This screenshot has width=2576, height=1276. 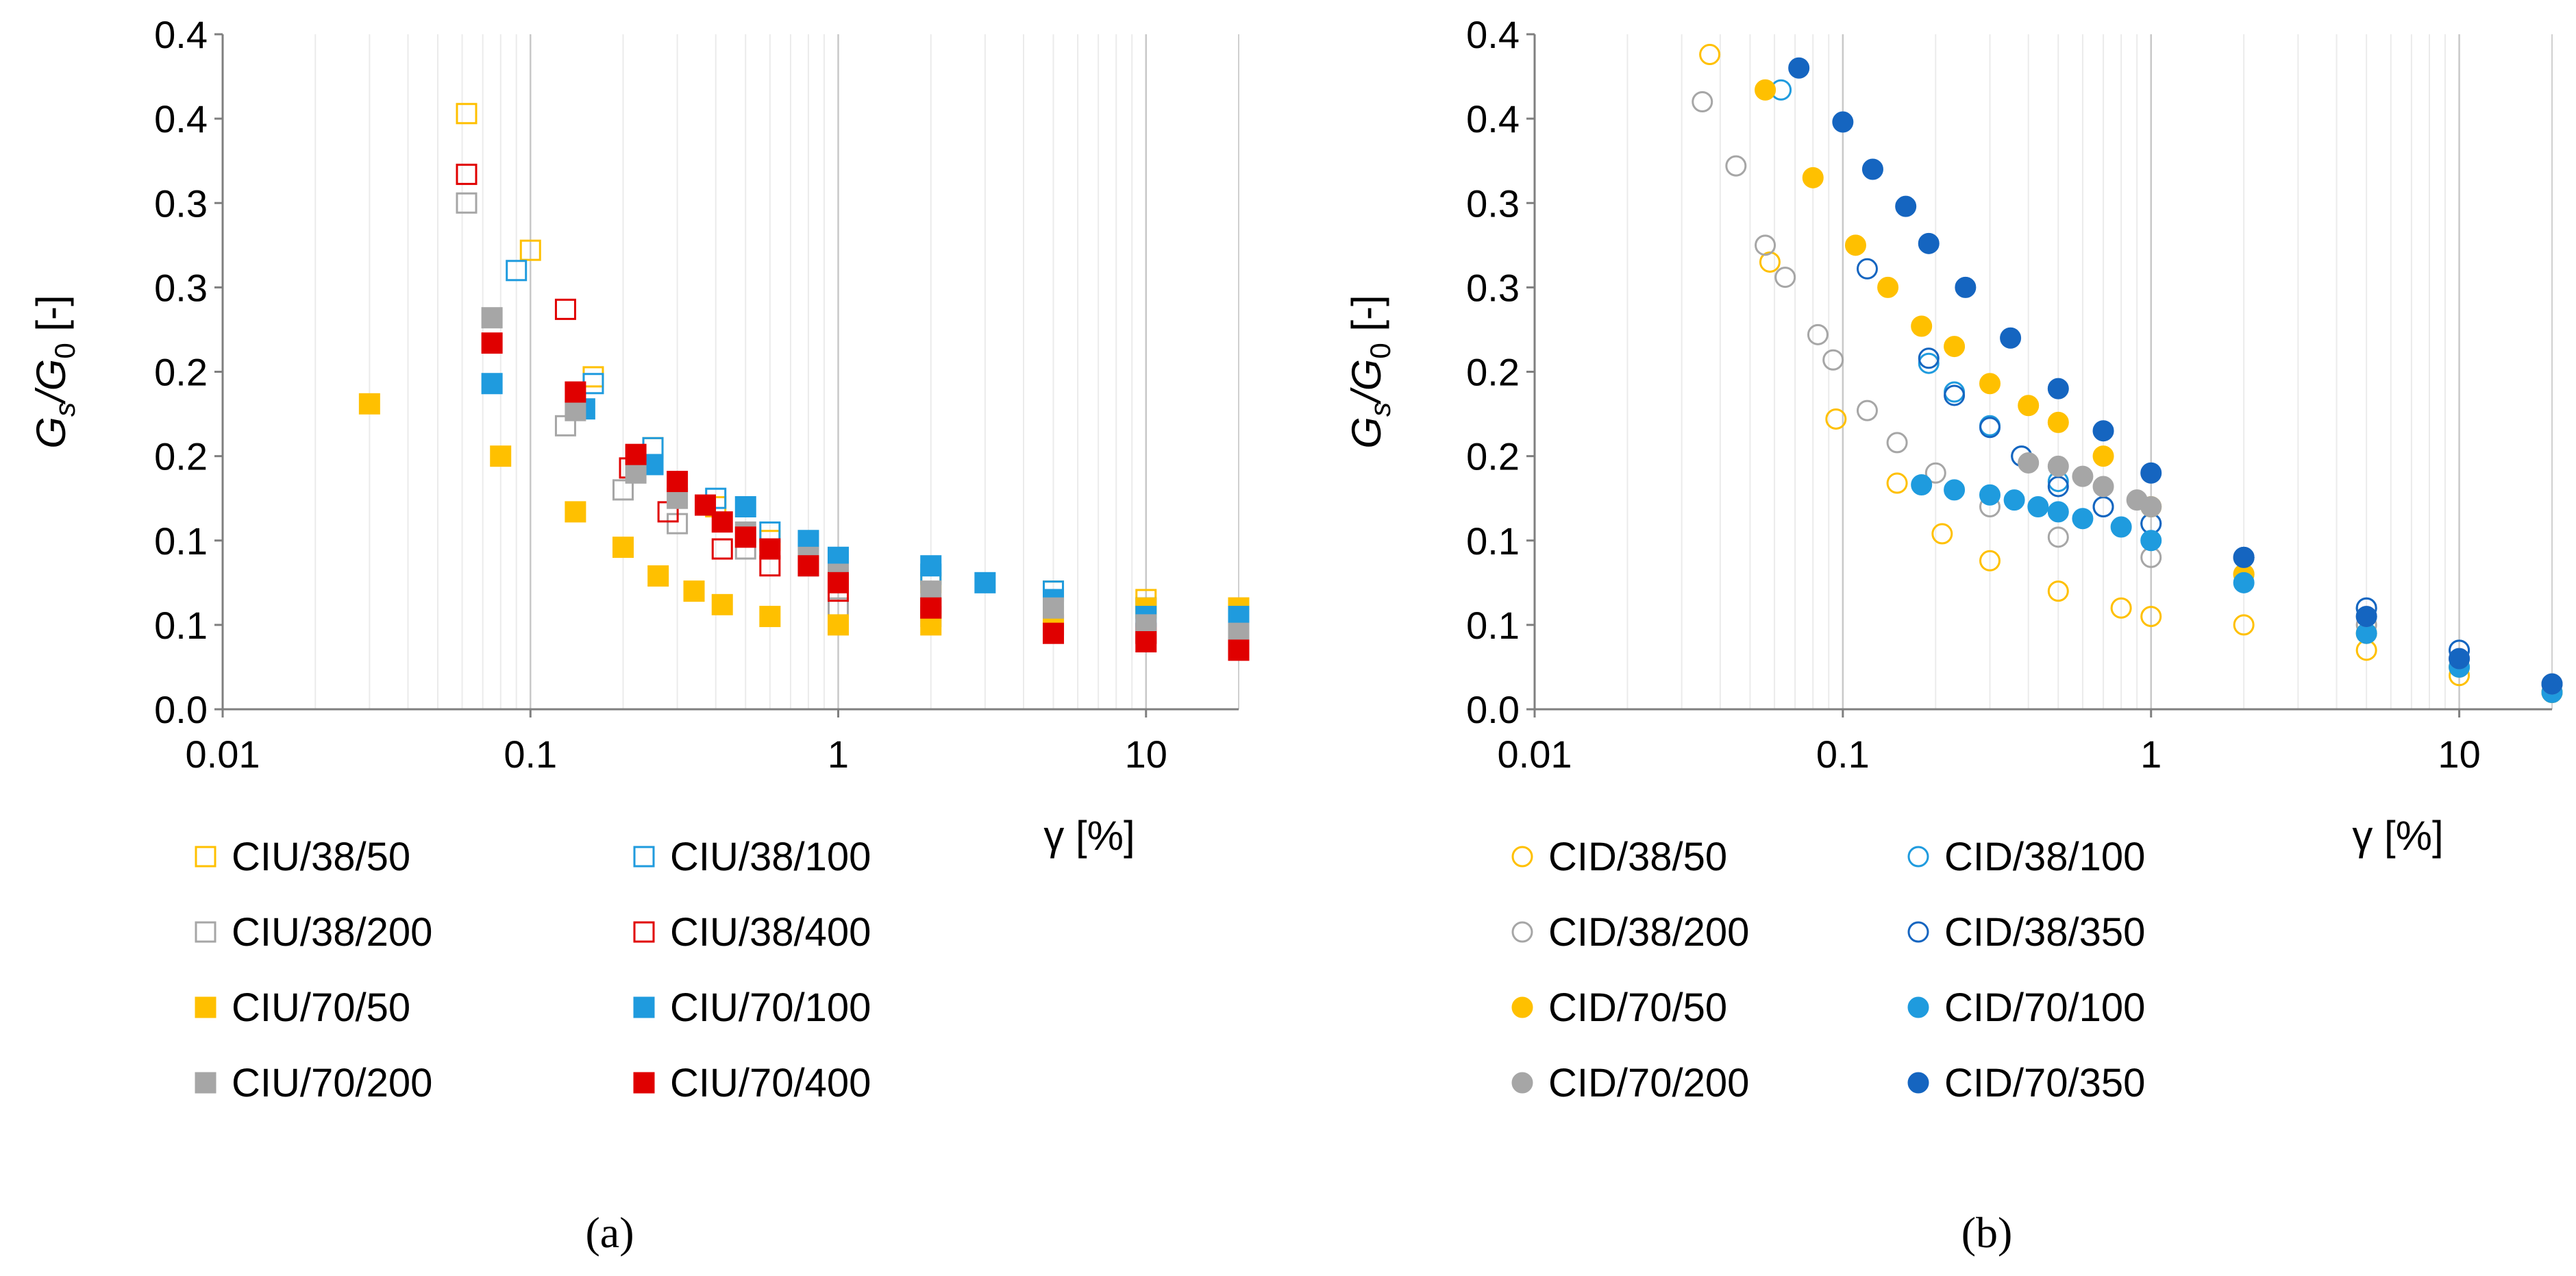 I want to click on legend-item: CIU/70/50, so click(x=302, y=1007).